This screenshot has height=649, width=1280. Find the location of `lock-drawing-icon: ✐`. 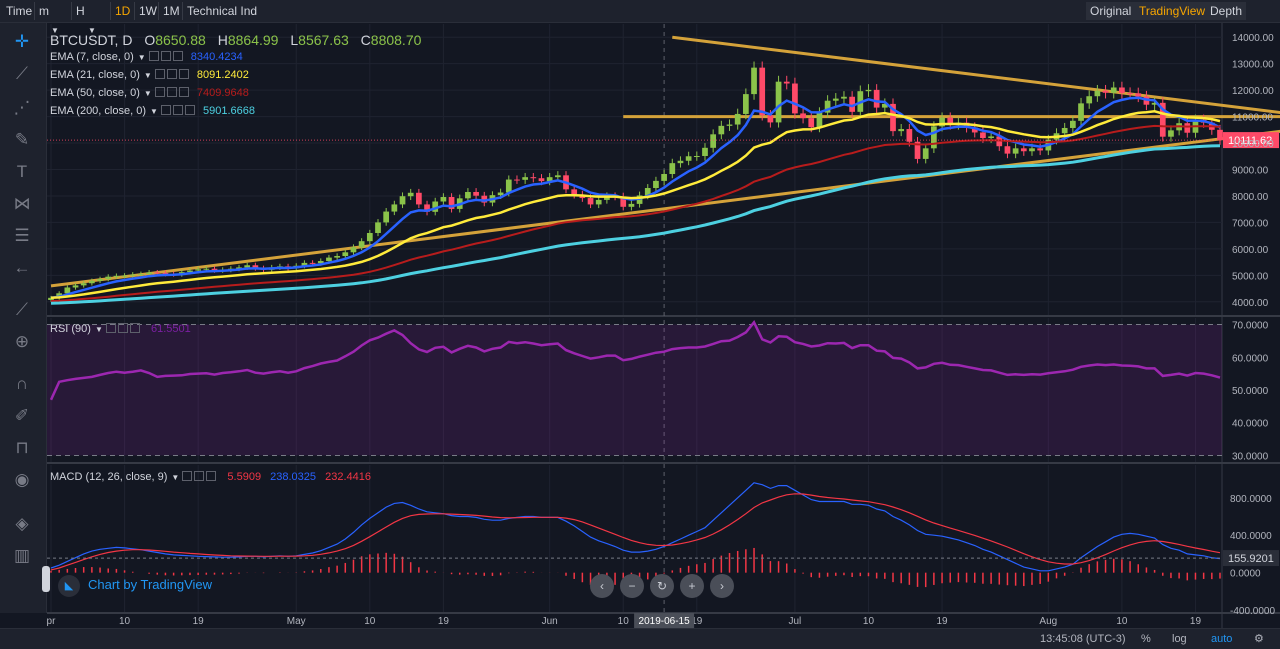

lock-drawing-icon: ✐ is located at coordinates (22, 415).